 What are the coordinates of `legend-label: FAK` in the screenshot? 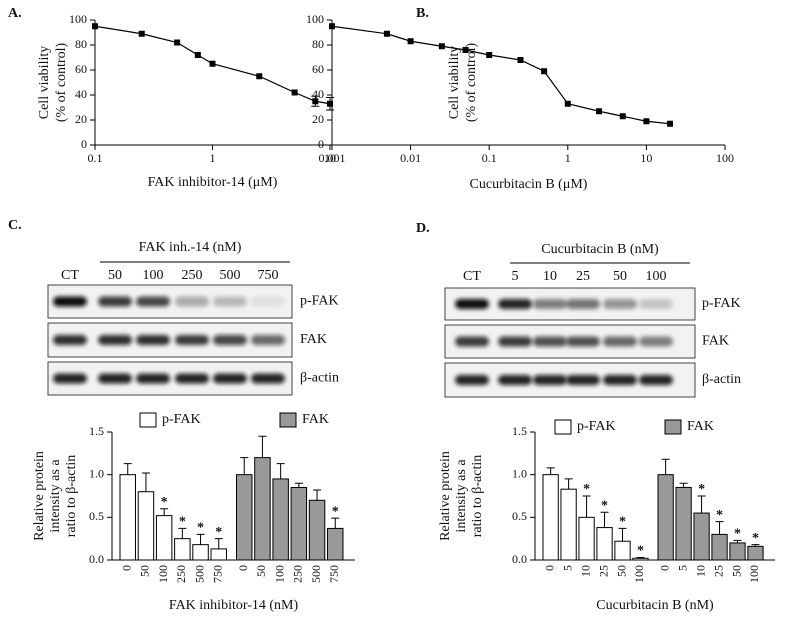 It's located at (700, 426).